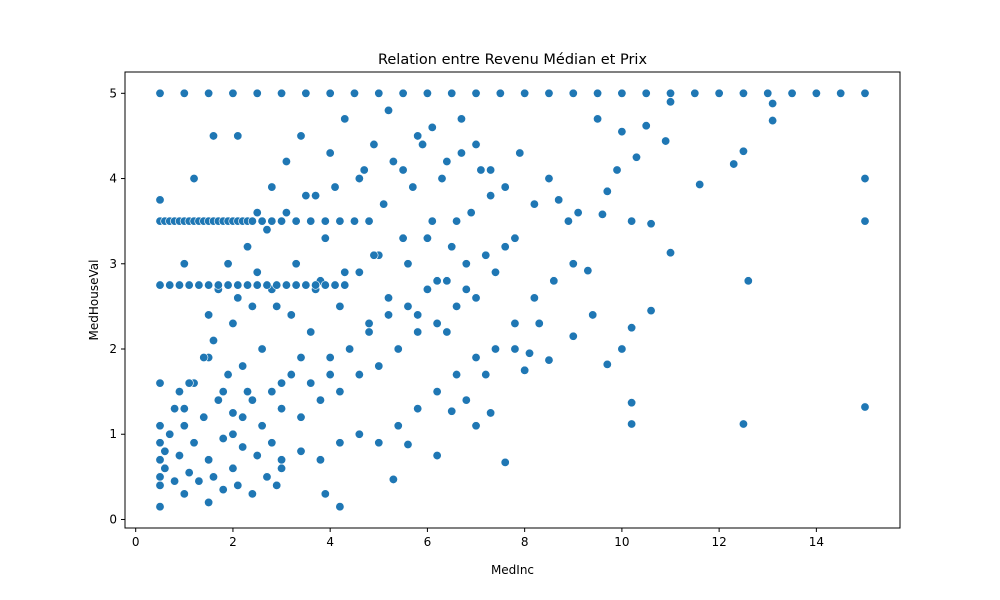 This screenshot has width=1000, height=600. Describe the element at coordinates (136, 542) in the screenshot. I see `x-tick-label: 0` at that location.